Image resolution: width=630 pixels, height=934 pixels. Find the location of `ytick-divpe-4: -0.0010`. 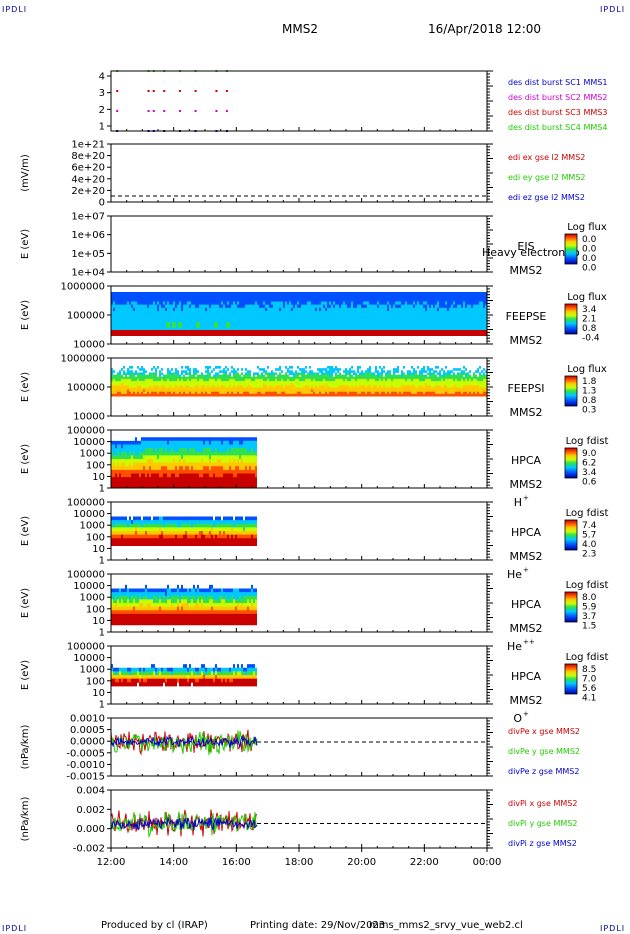

ytick-divpe-4: -0.0010 is located at coordinates (85, 765).